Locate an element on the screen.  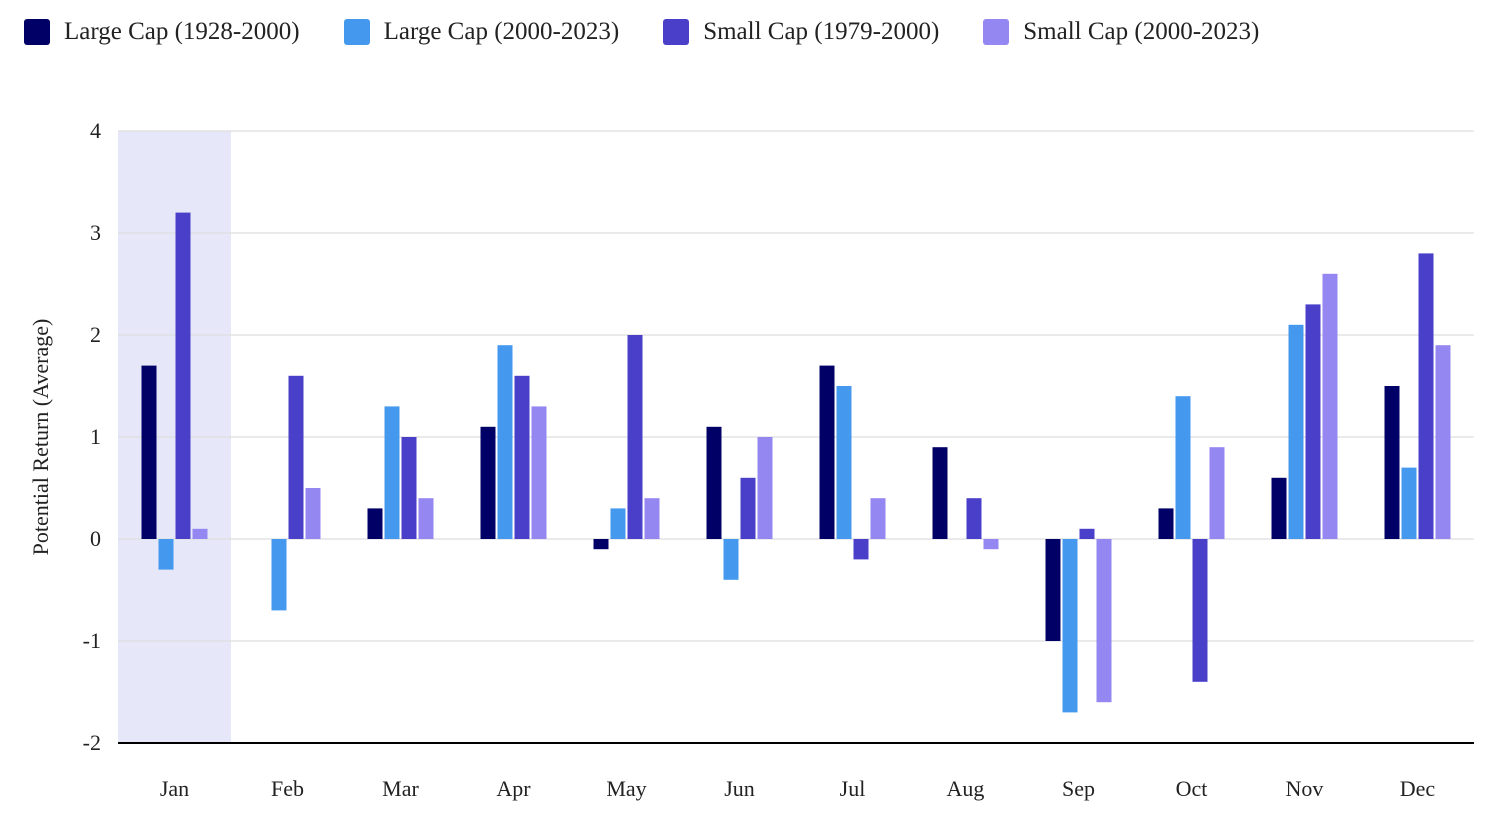
x-tick-label-may: May is located at coordinates (626, 788).